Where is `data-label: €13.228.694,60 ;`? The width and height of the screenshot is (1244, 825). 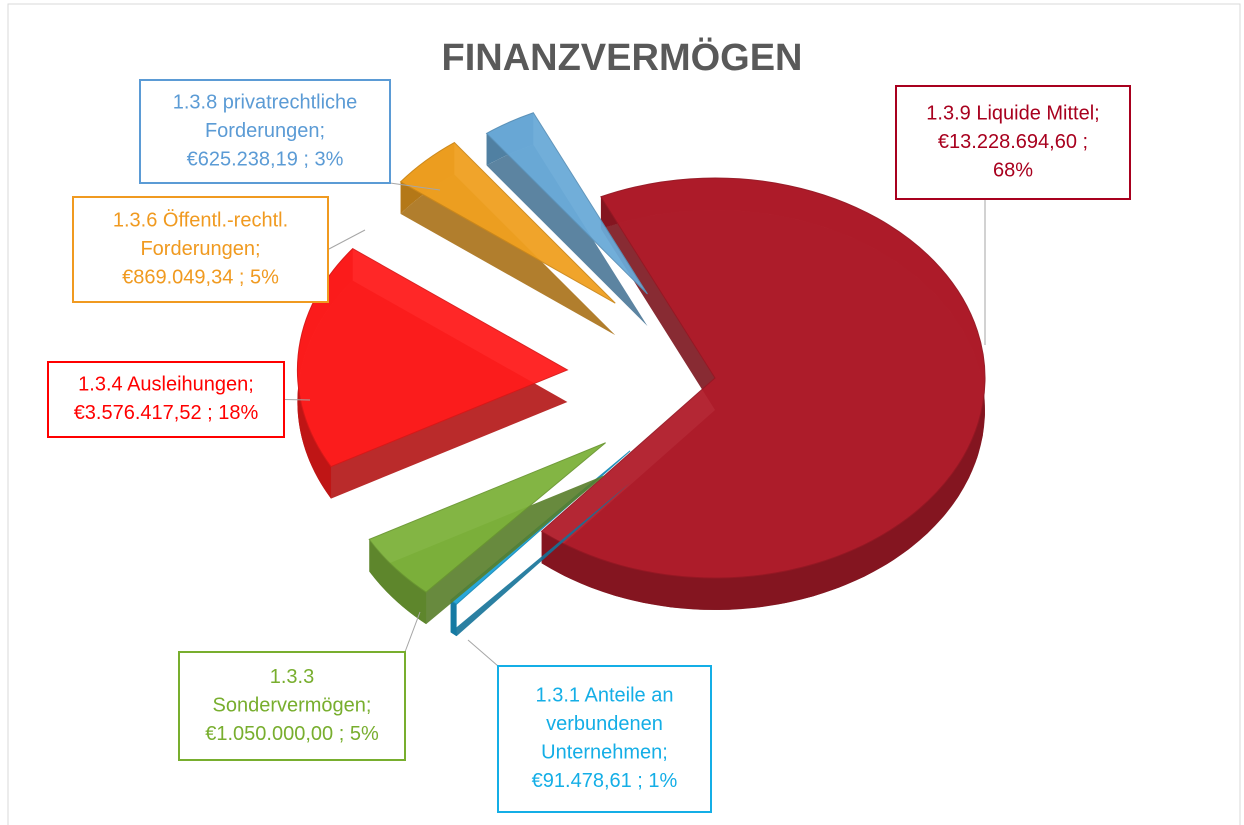
data-label: €13.228.694,60 ; is located at coordinates (1013, 142).